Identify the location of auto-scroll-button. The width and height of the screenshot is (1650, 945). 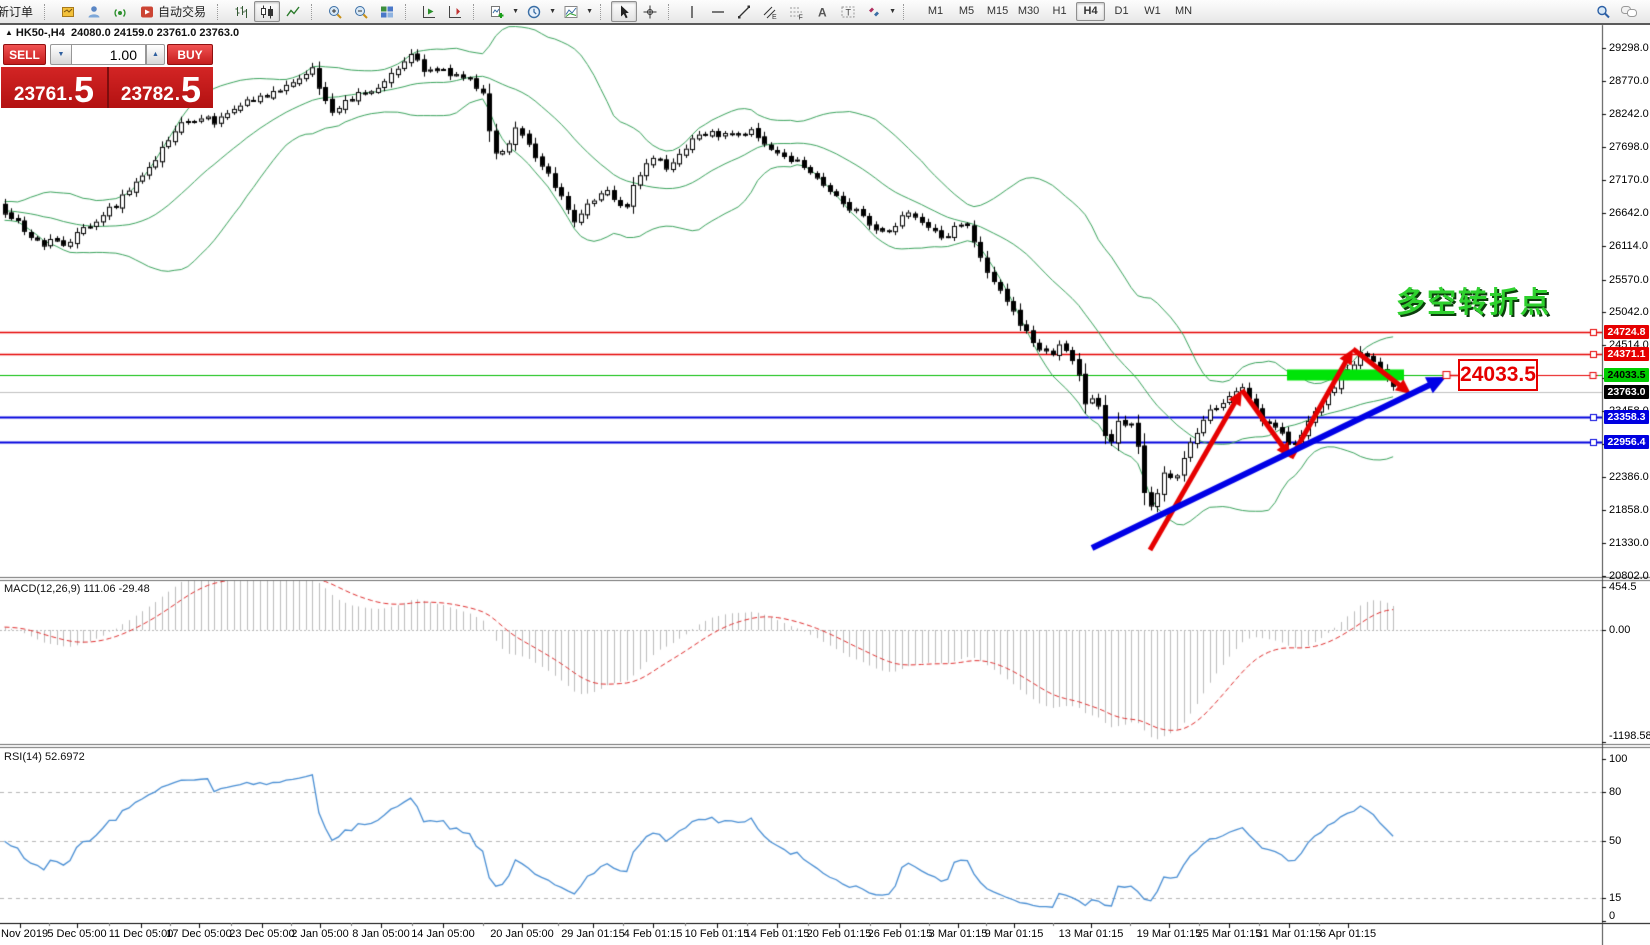
(429, 11).